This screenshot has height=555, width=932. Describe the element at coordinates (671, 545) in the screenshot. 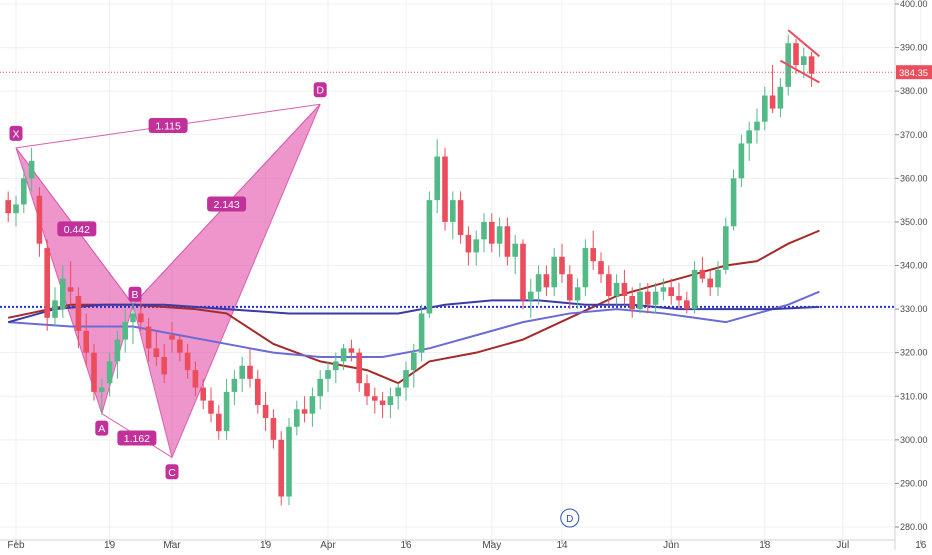

I see `x-tick-label: Jun` at that location.